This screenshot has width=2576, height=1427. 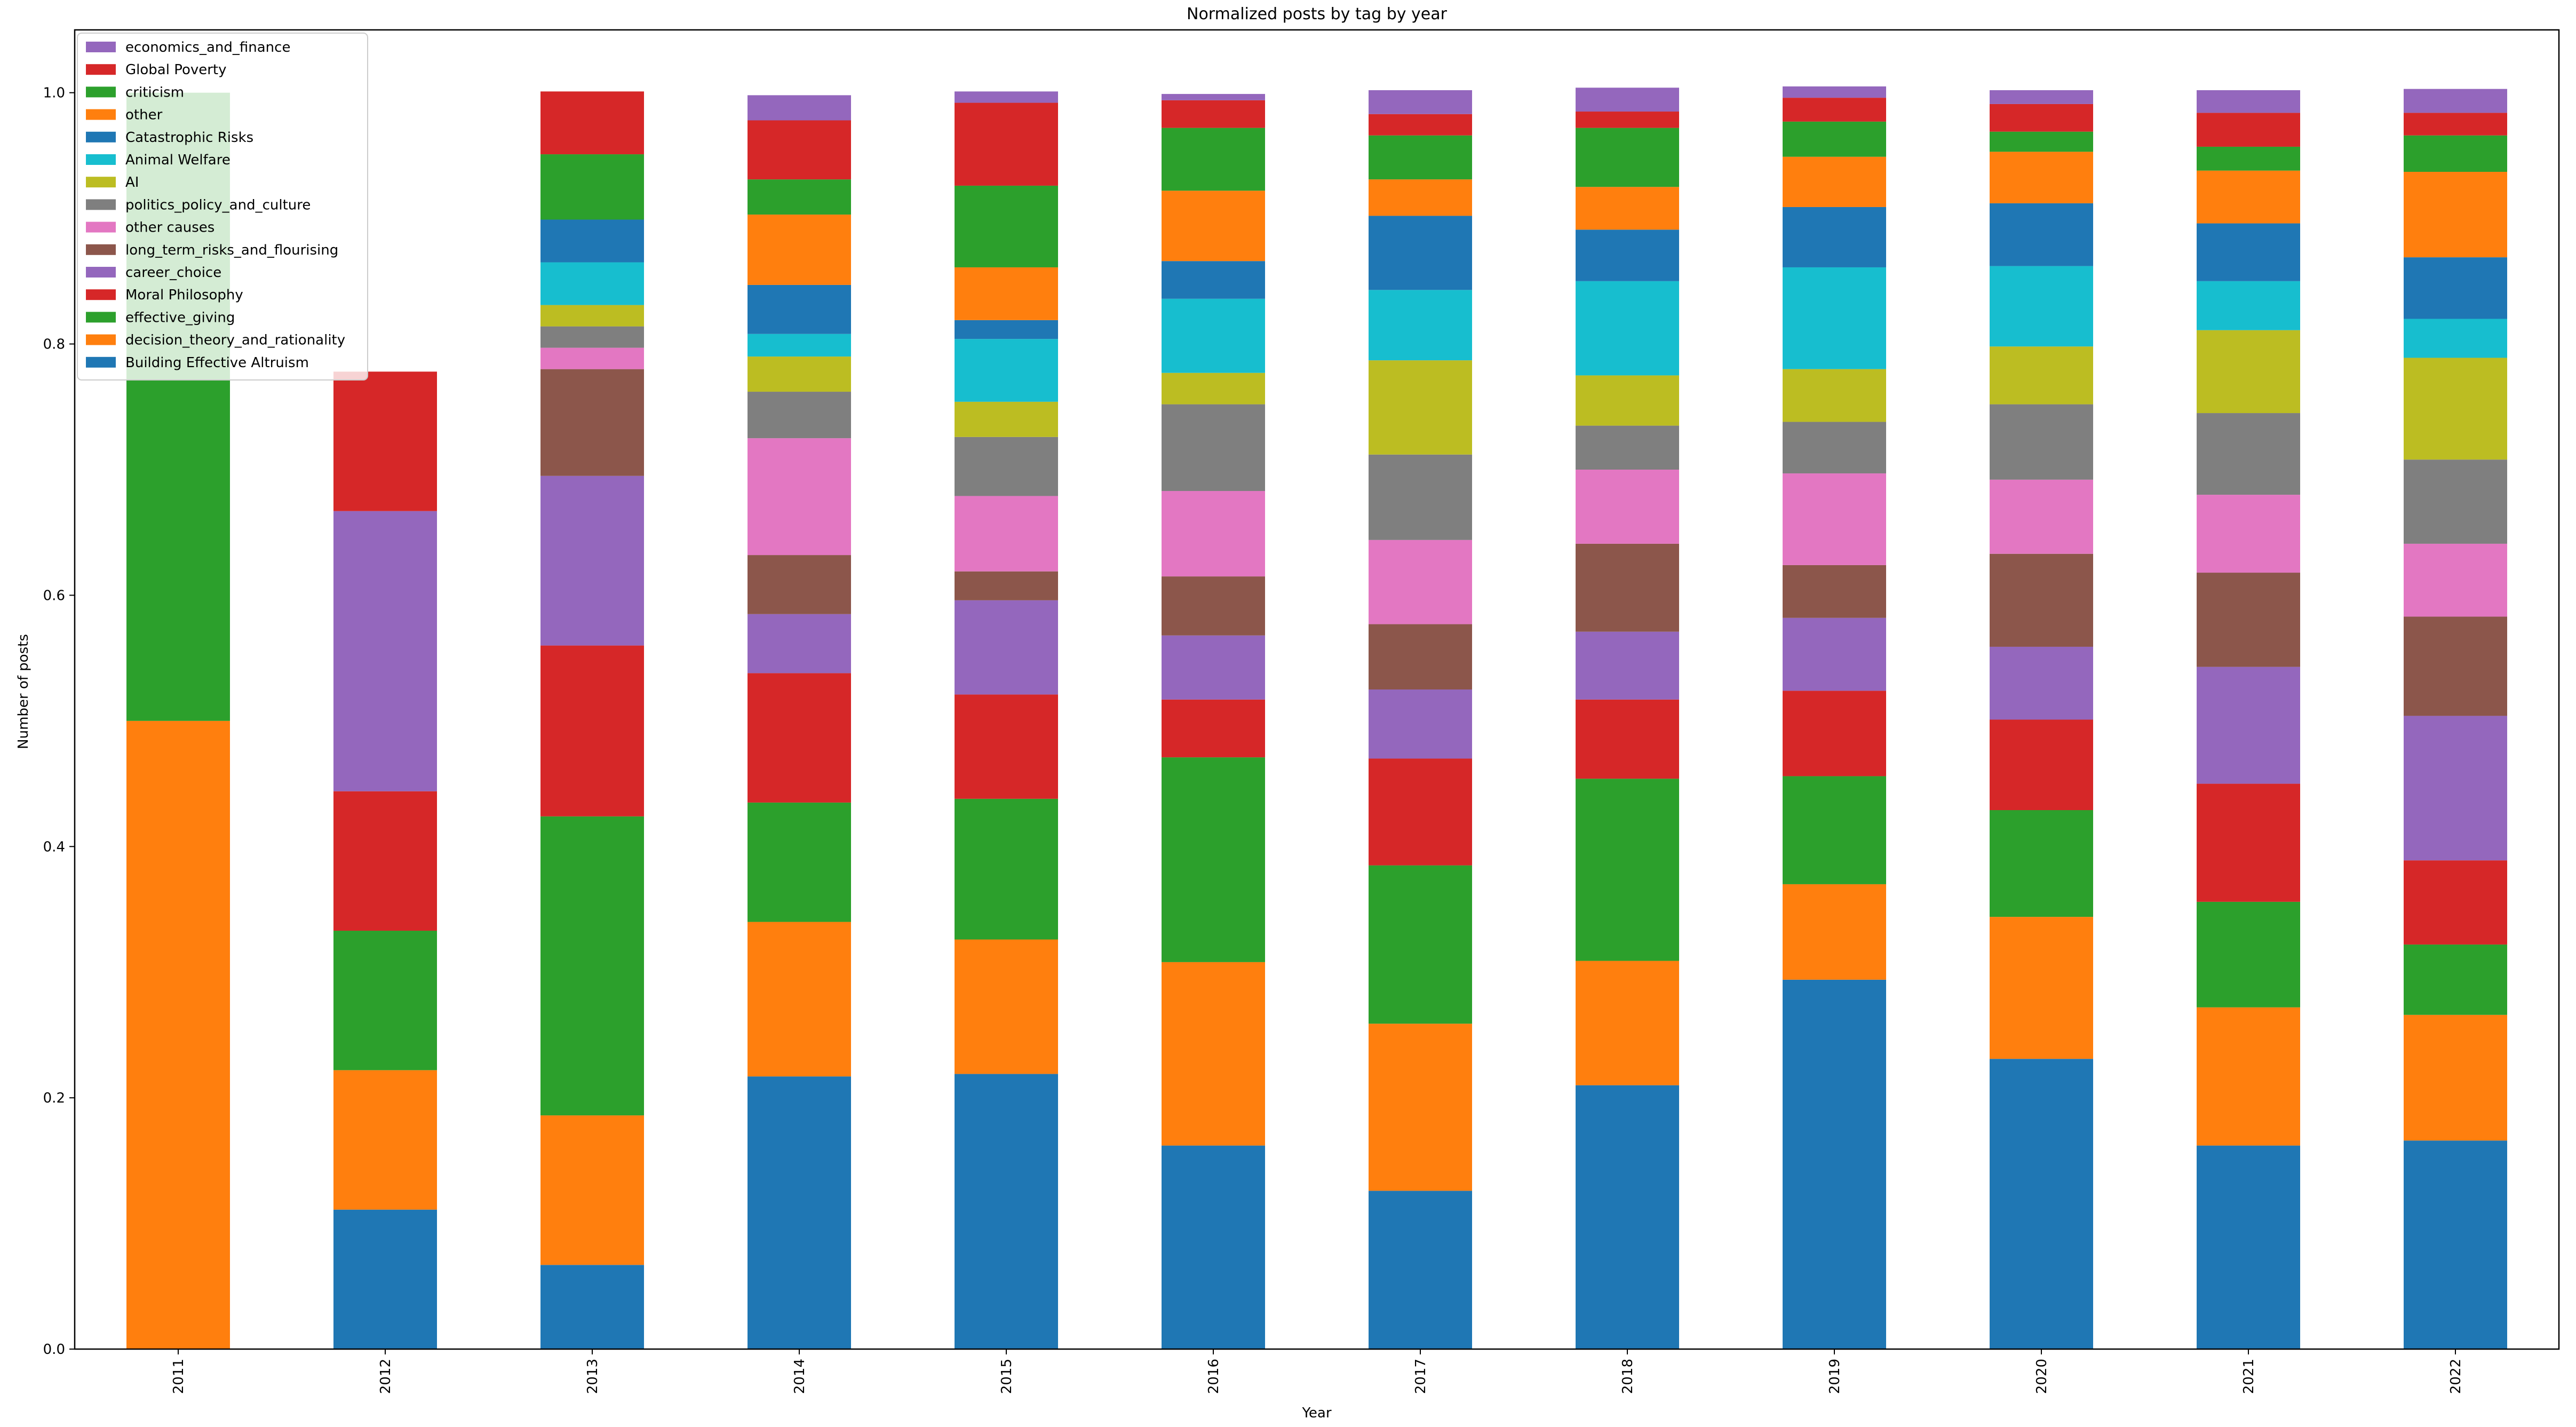 I want to click on legend-label: Building Effective Altruism, so click(x=217, y=363).